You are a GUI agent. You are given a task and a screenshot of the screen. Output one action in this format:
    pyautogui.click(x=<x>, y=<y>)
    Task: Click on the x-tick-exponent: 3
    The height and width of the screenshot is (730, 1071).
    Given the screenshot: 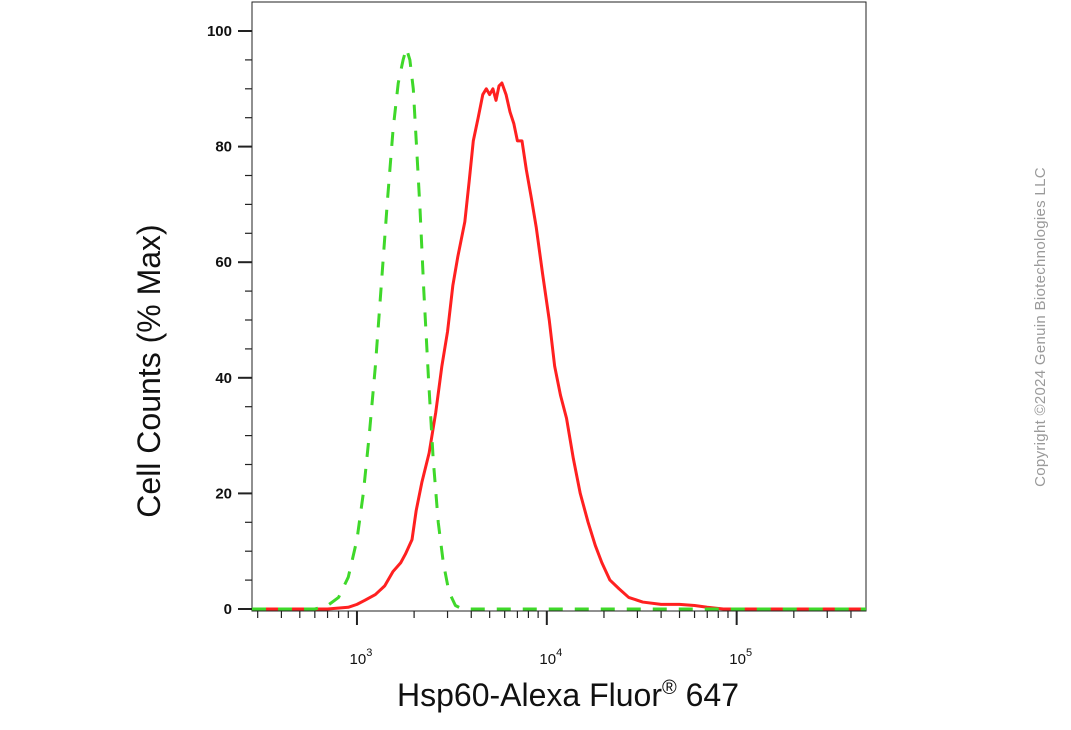 What is the action you would take?
    pyautogui.click(x=369, y=653)
    